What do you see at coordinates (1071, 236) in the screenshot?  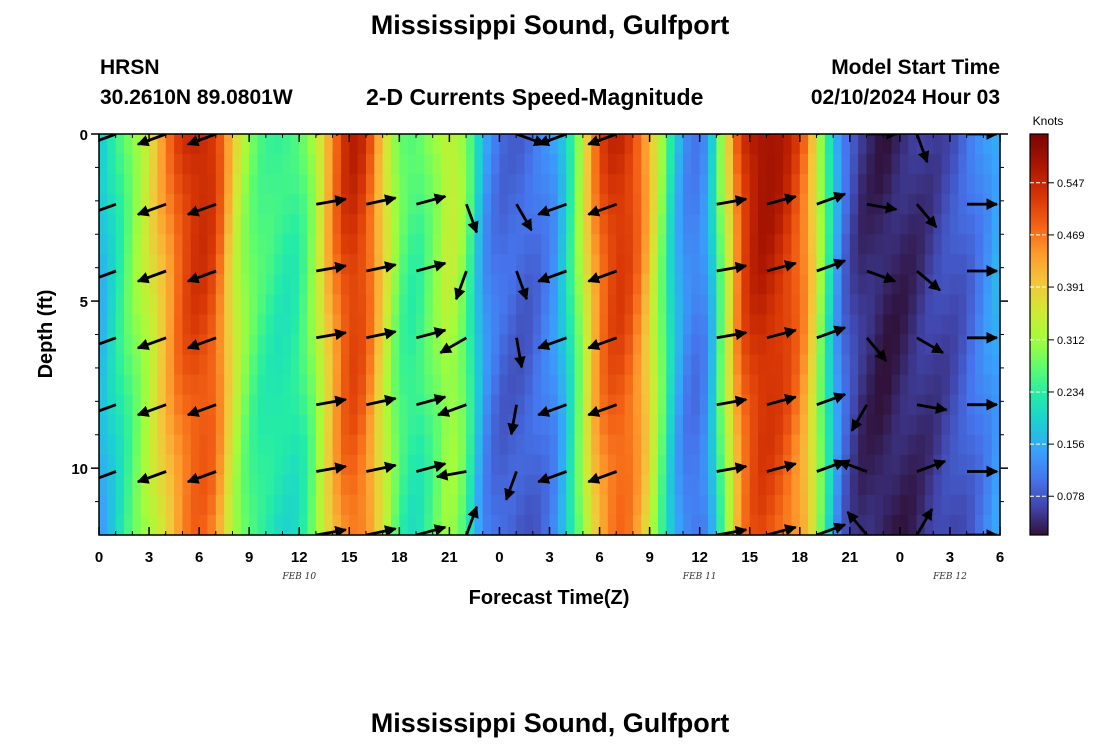 I see `colorbar-tick-label: 0.469` at bounding box center [1071, 236].